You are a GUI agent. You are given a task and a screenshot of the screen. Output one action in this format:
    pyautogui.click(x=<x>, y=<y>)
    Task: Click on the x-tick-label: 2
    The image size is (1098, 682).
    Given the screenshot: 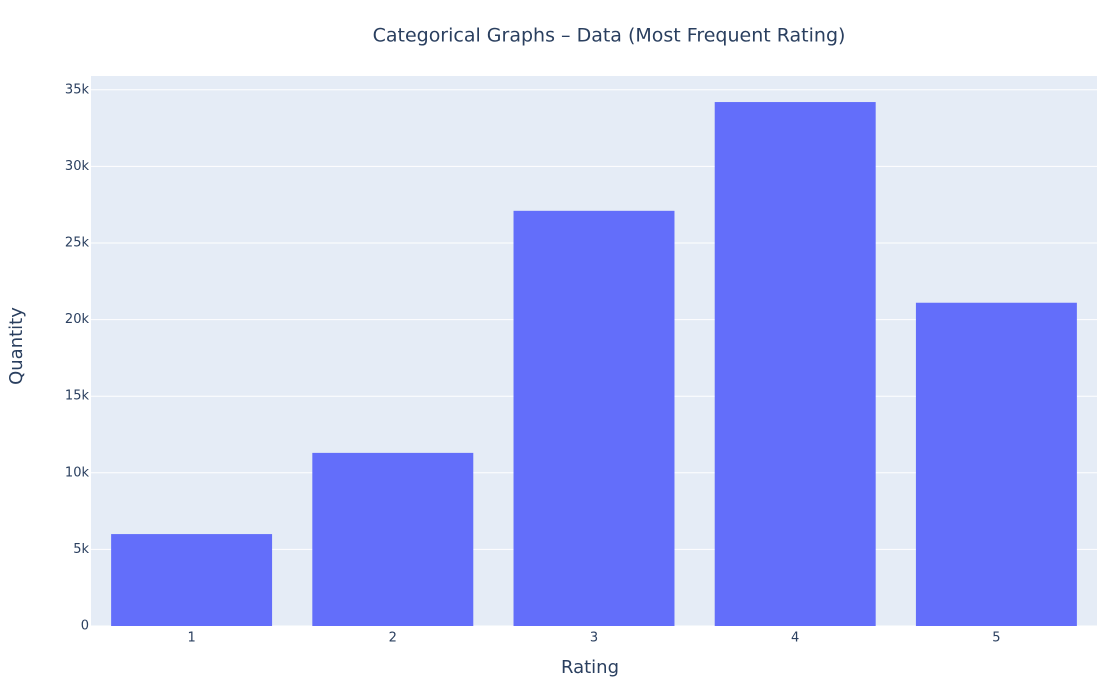 What is the action you would take?
    pyautogui.click(x=393, y=638)
    